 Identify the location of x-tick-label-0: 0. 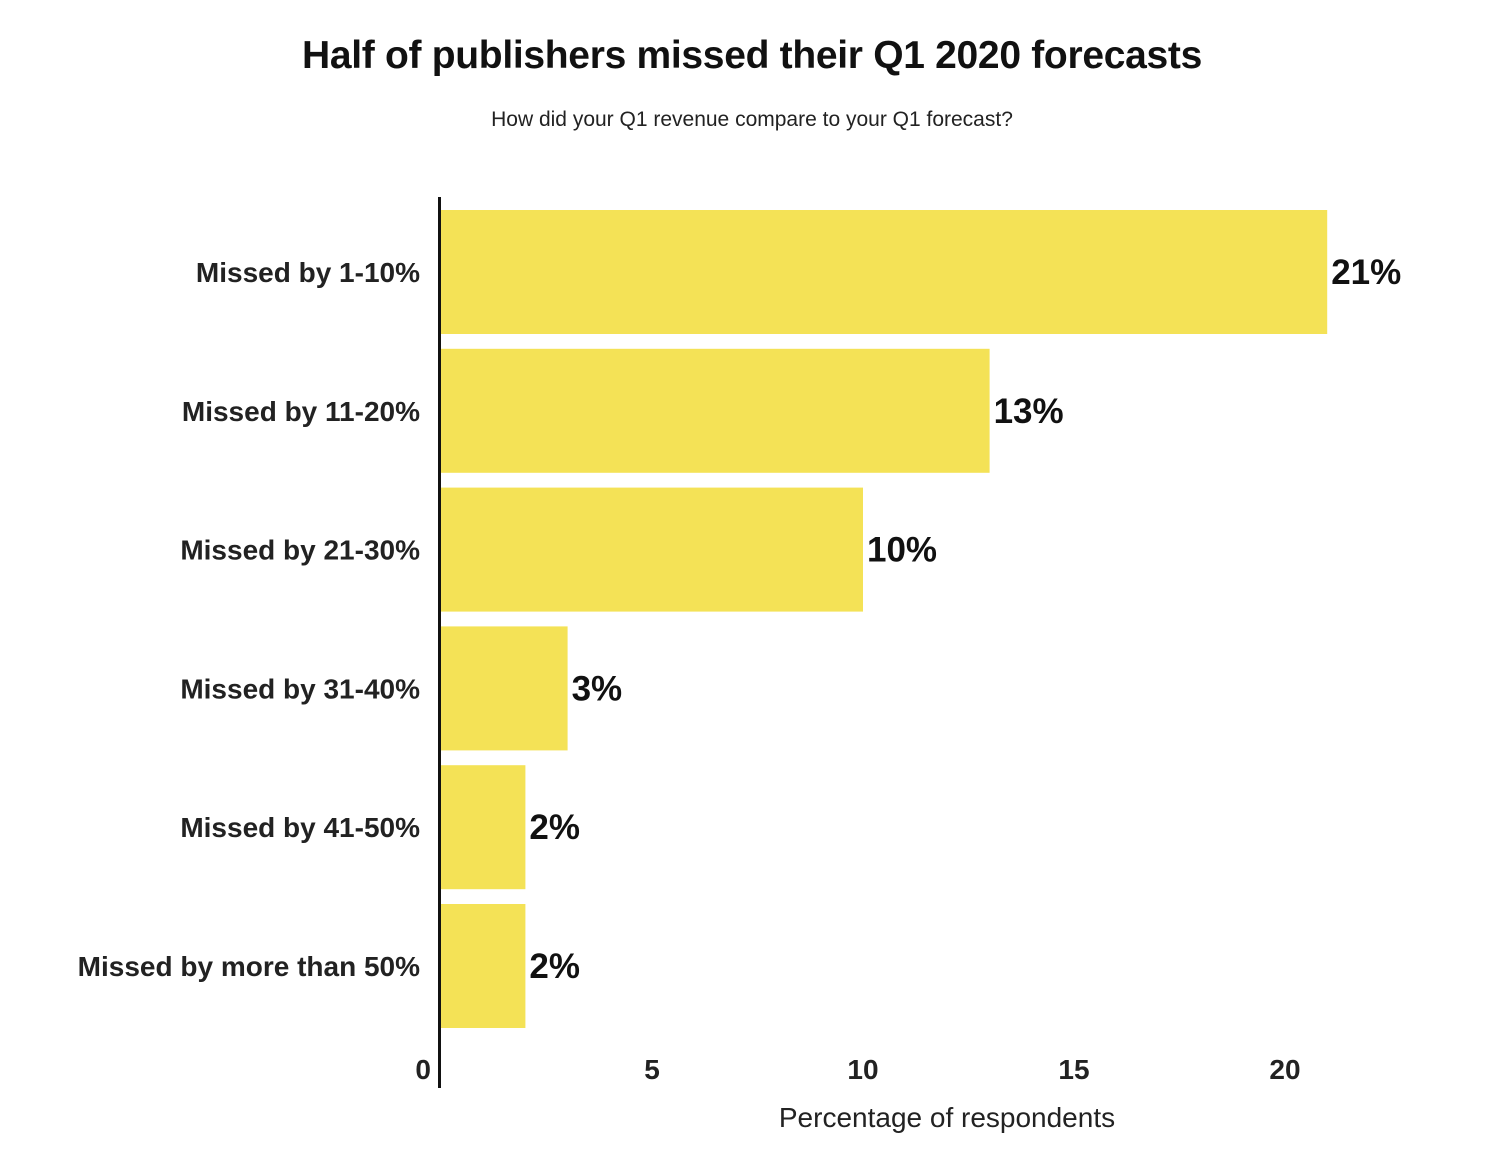
(423, 1069).